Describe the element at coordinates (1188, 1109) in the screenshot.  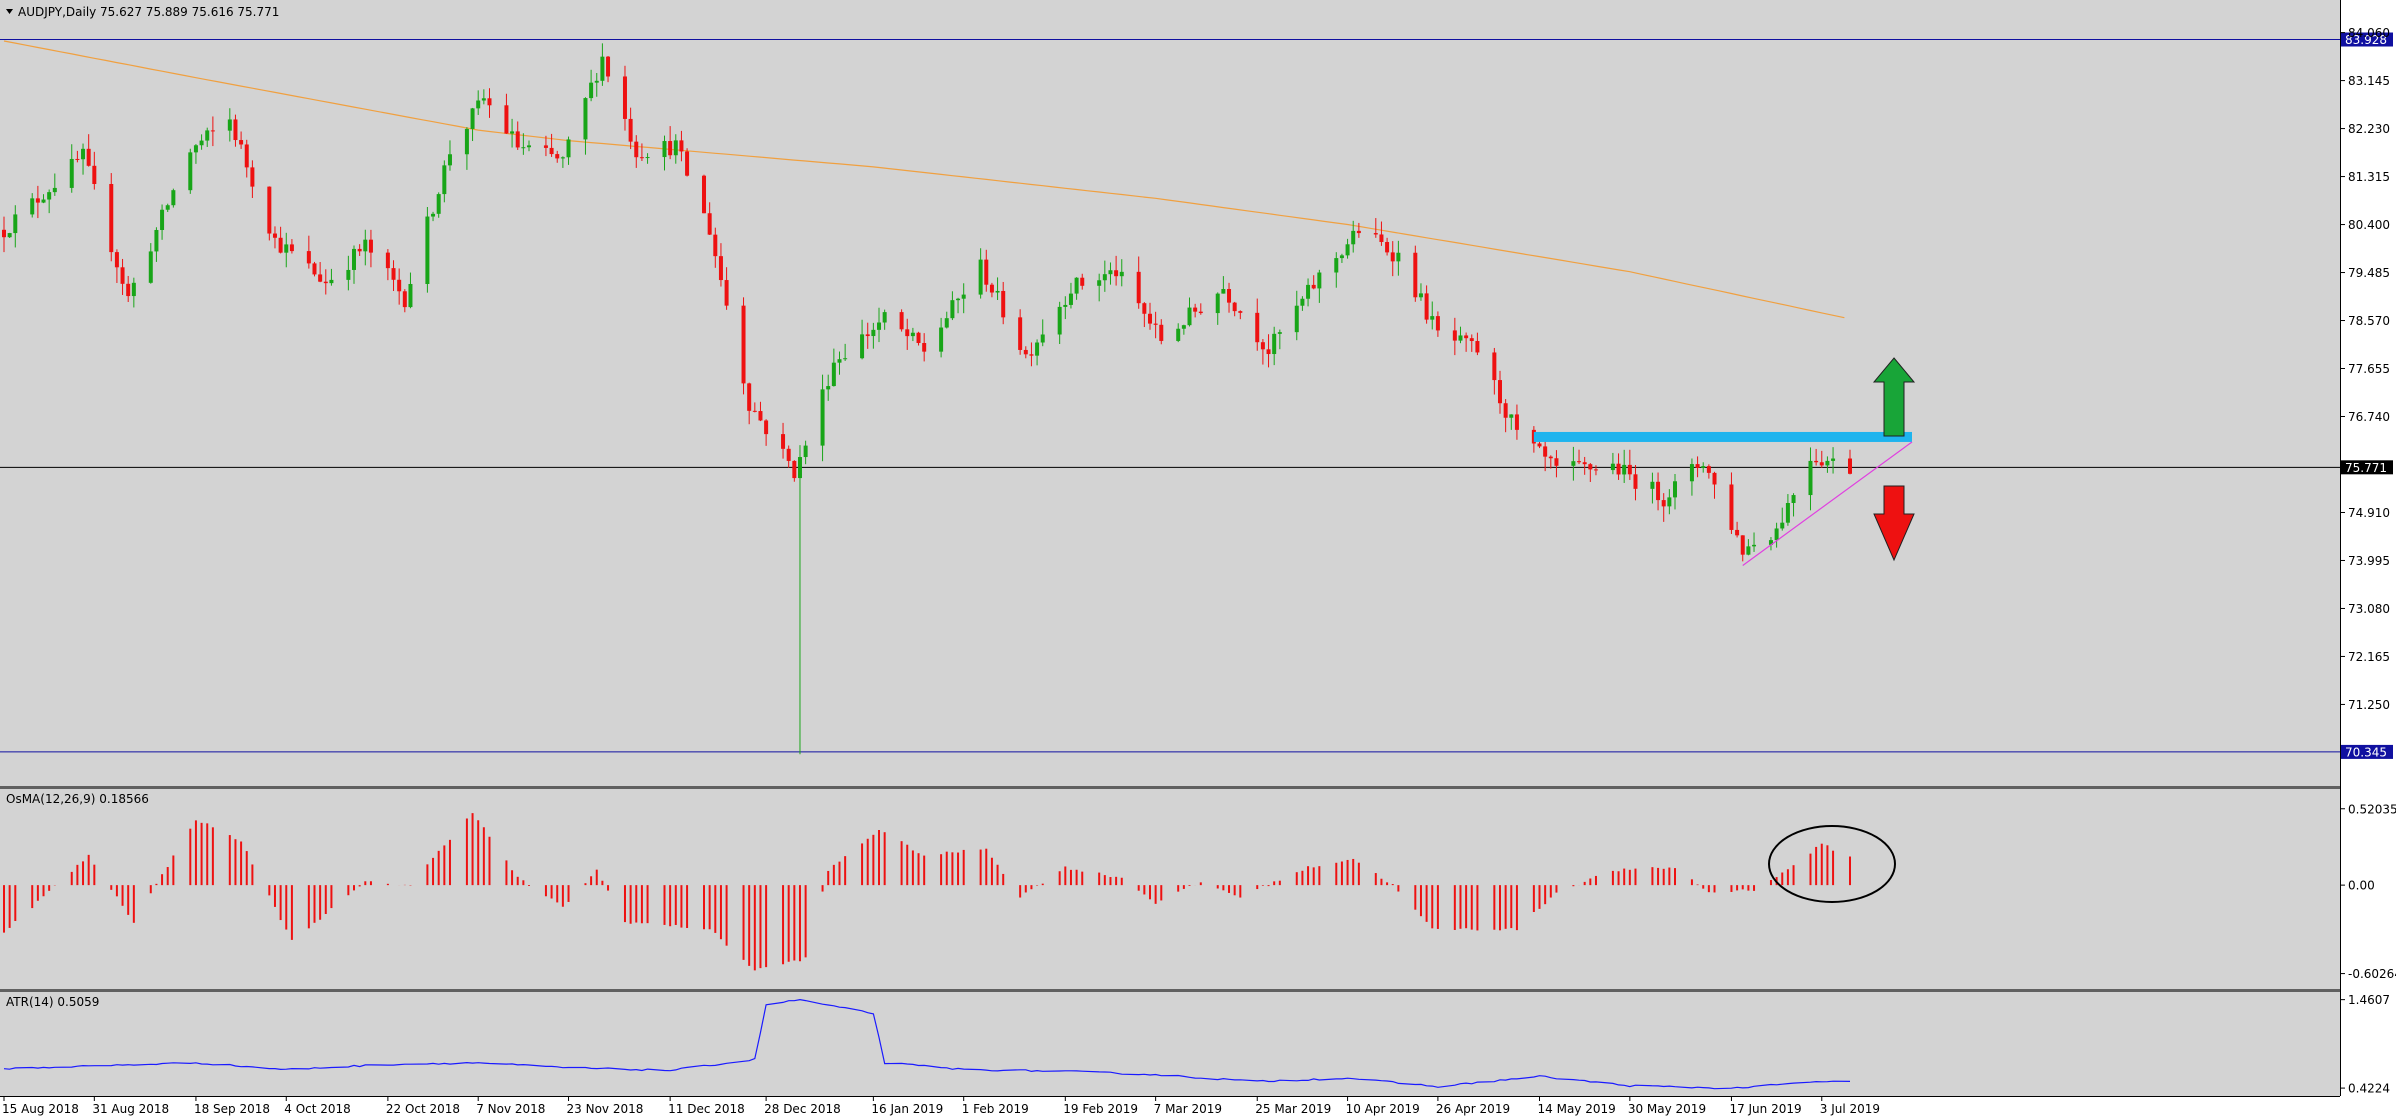
I see `time-axis-label: 7 Mar 2019` at that location.